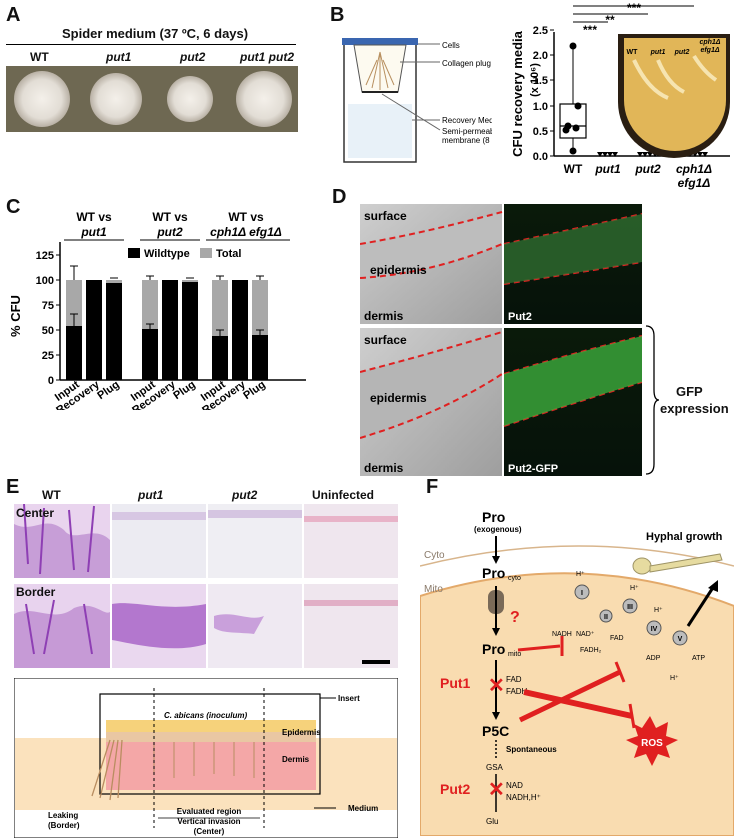 Image resolution: width=736 pixels, height=840 pixels. I want to click on f-complex-2: II, so click(606, 617).